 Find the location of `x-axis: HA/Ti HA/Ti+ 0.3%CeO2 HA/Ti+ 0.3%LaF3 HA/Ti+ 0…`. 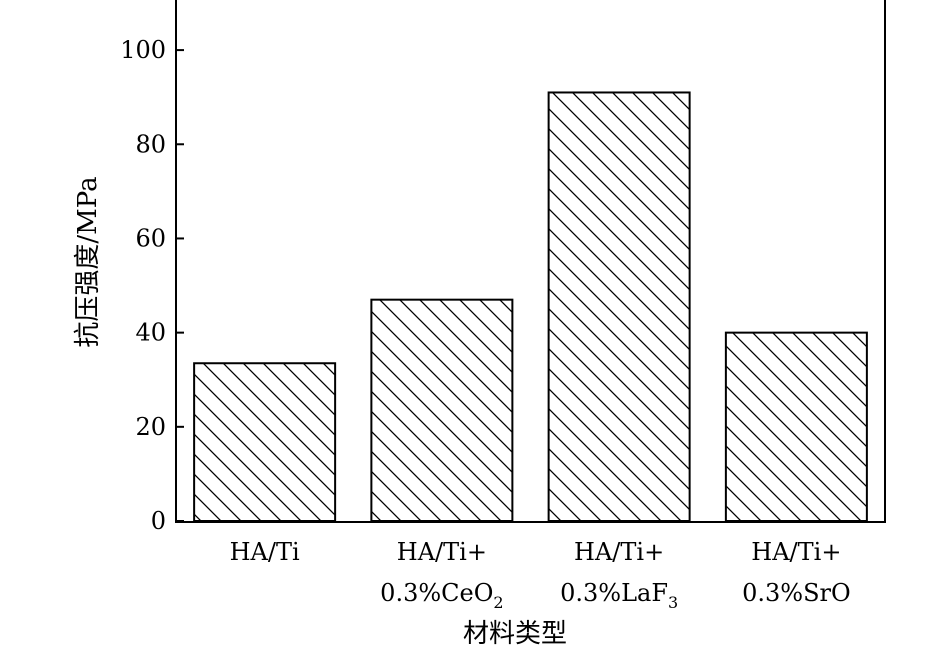

x-axis: HA/Ti HA/Ti+ 0.3%CeO2 HA/Ti+ 0.3%LaF3 HA/Ti+ 0… is located at coordinates (540, 575).